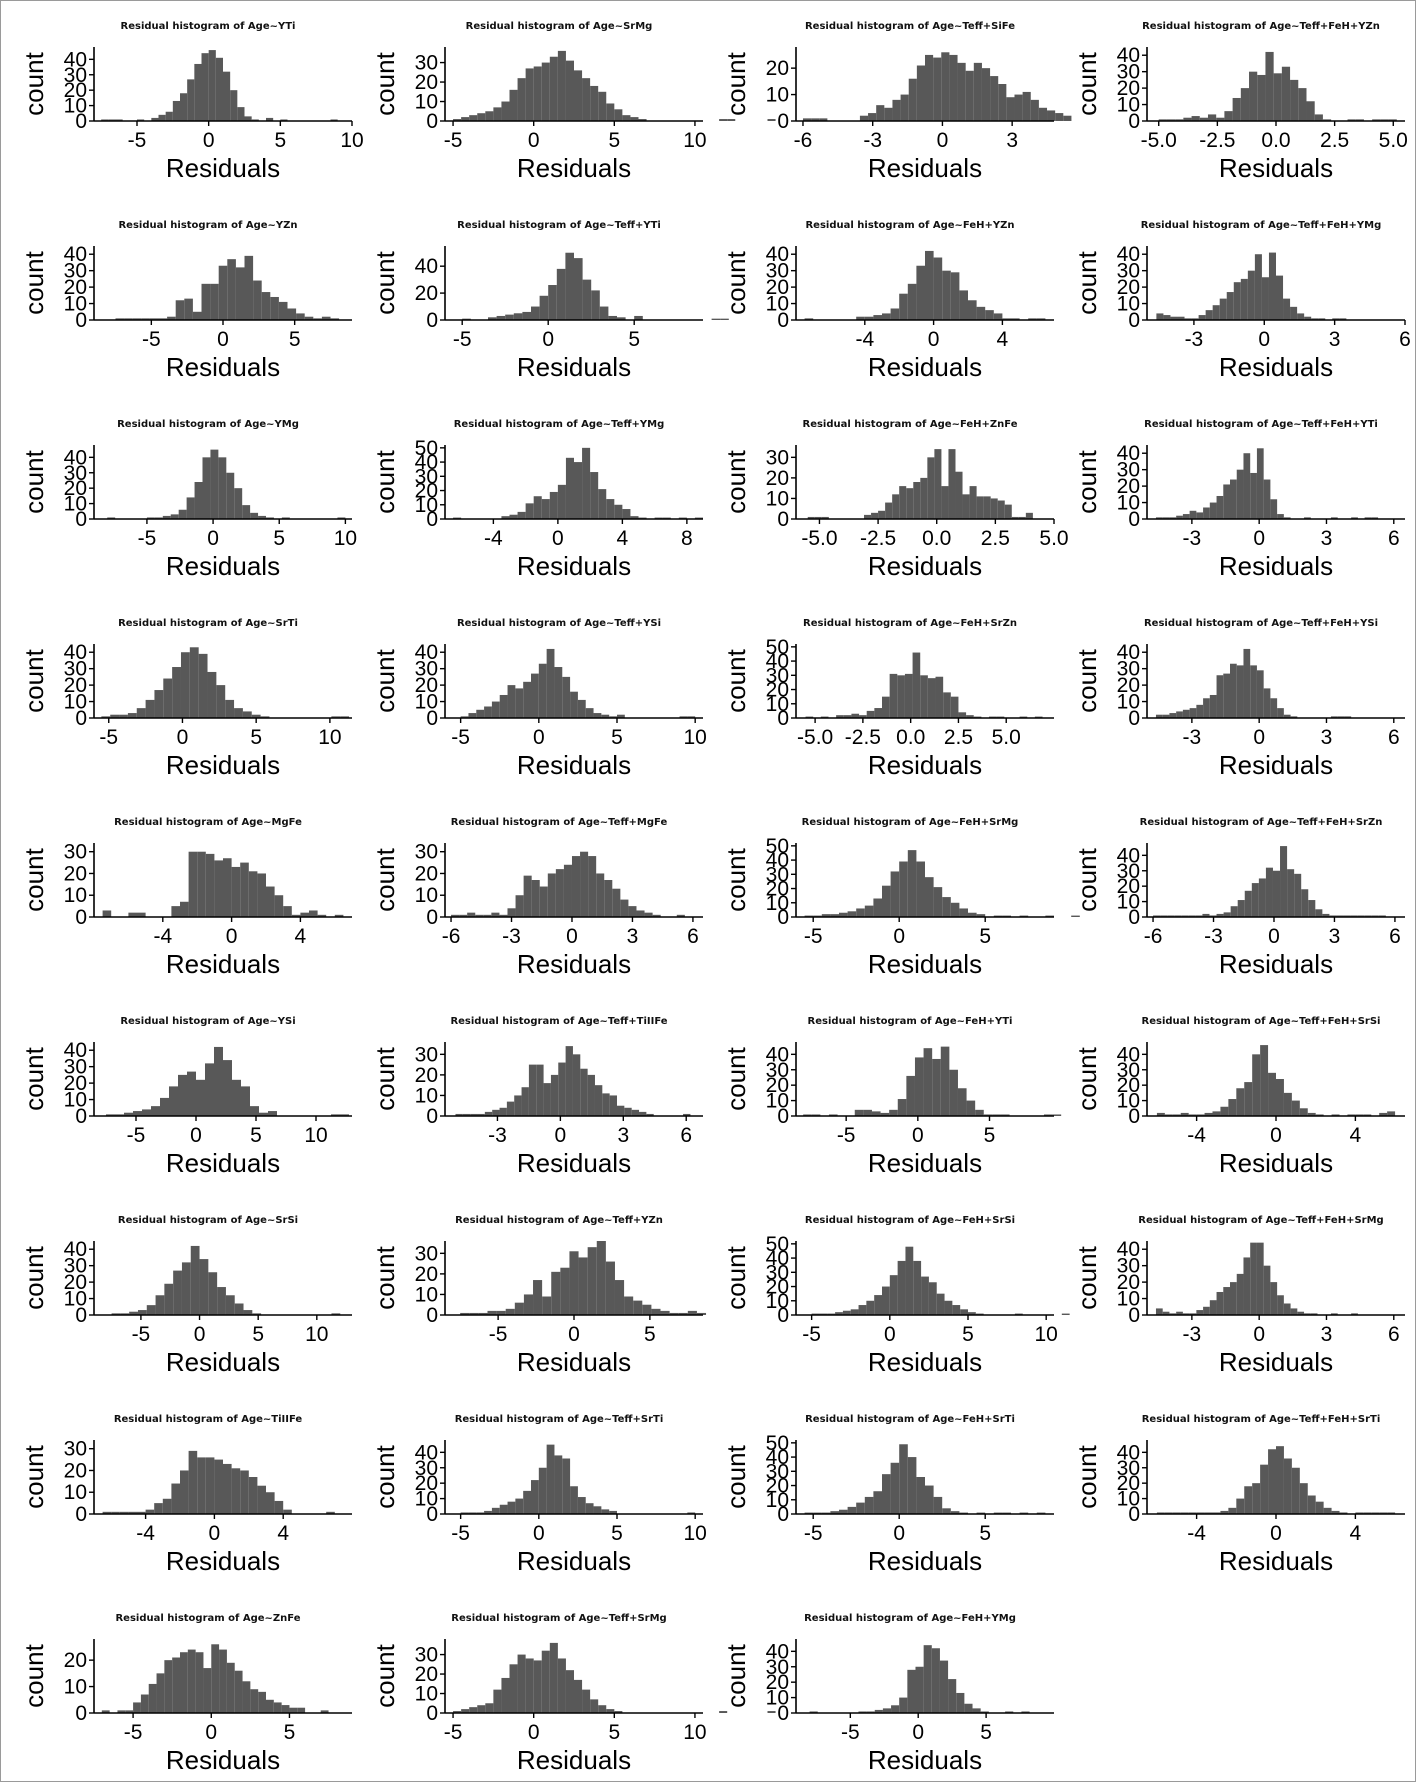 The height and width of the screenshot is (1783, 1416). Describe the element at coordinates (1327, 538) in the screenshot. I see `x-tick-label: 3` at that location.